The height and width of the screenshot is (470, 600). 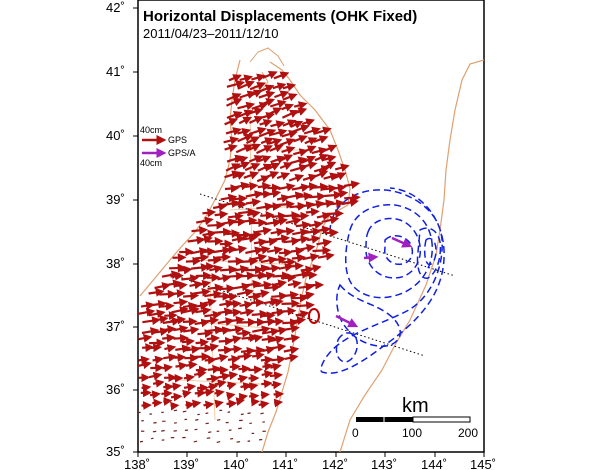 What do you see at coordinates (347, 321) in the screenshot?
I see `gpsa-arrow` at bounding box center [347, 321].